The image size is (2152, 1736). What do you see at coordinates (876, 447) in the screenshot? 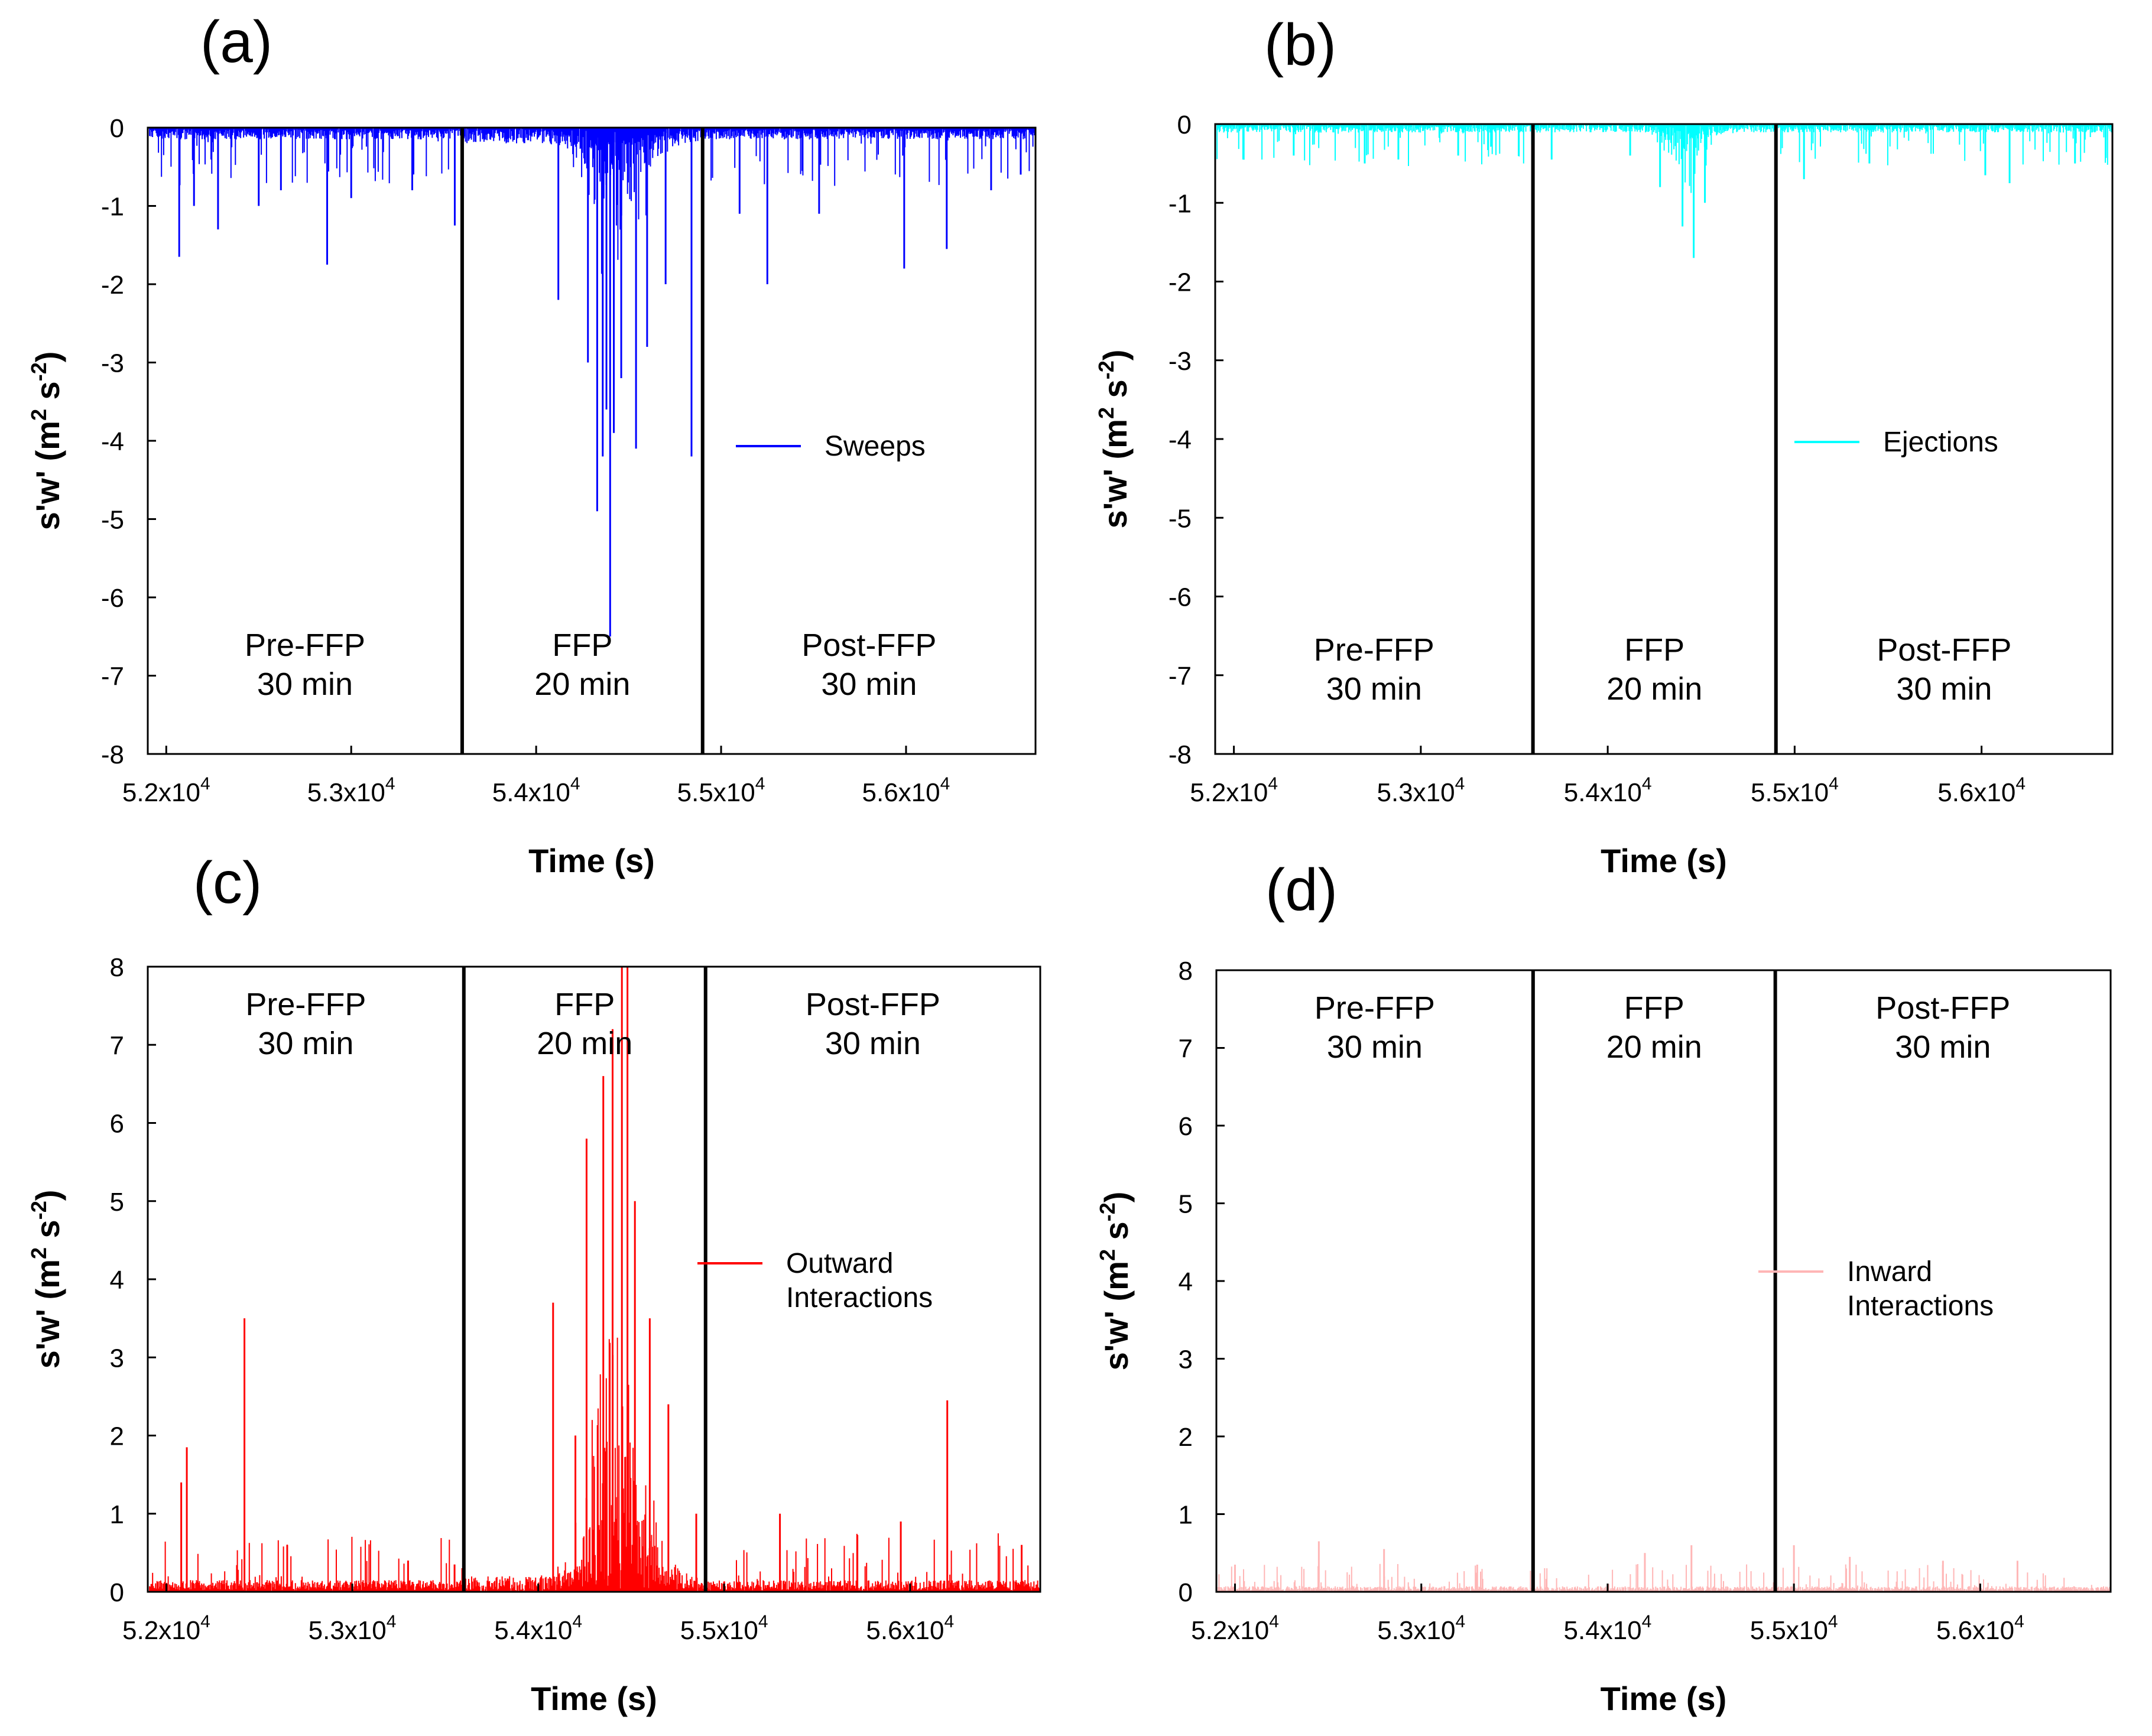
I see `legend-label: Sweeps` at bounding box center [876, 447].